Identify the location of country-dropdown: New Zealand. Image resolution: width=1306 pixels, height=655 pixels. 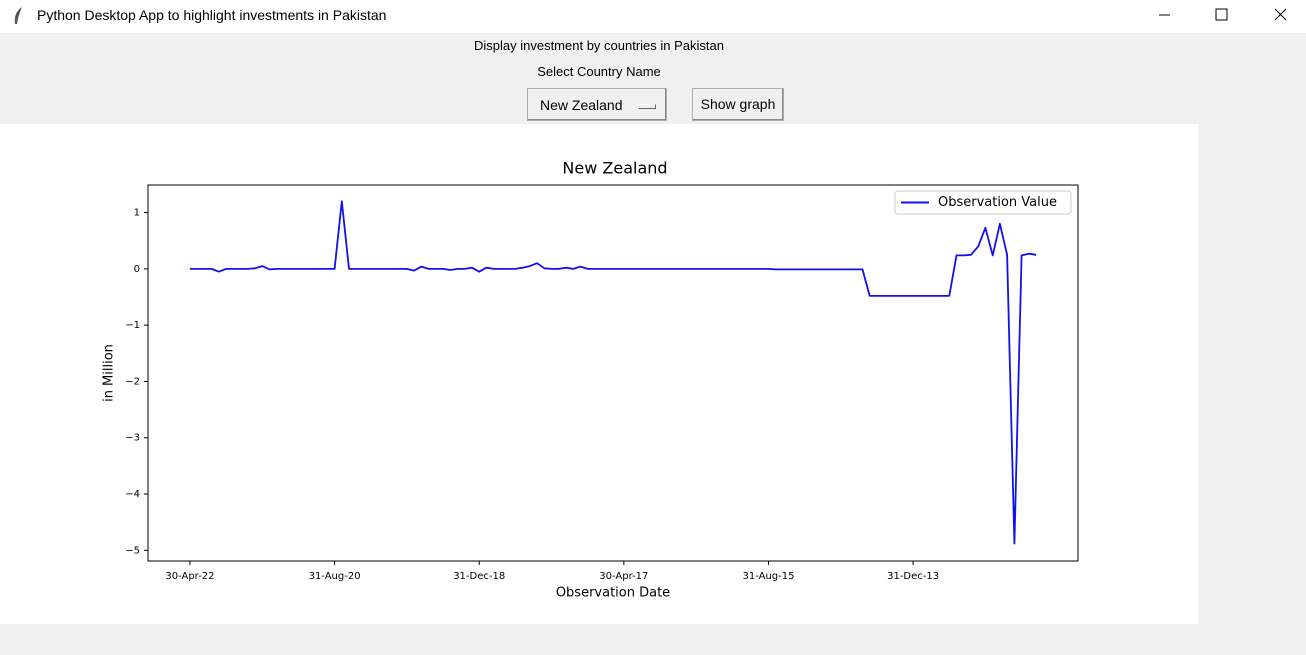
(597, 104).